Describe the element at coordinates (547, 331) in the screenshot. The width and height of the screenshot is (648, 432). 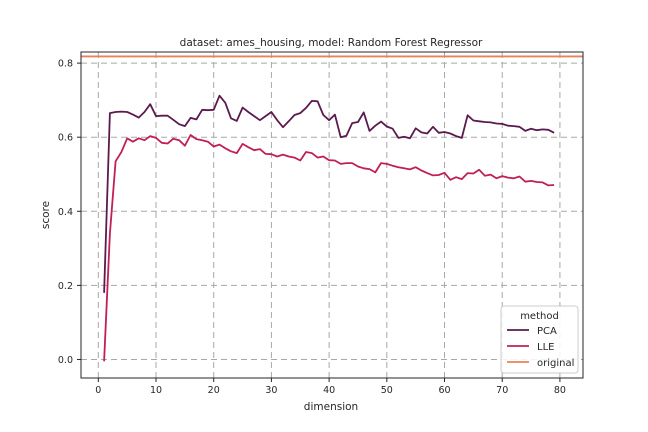
I see `legend-label-pca: PCA` at that location.